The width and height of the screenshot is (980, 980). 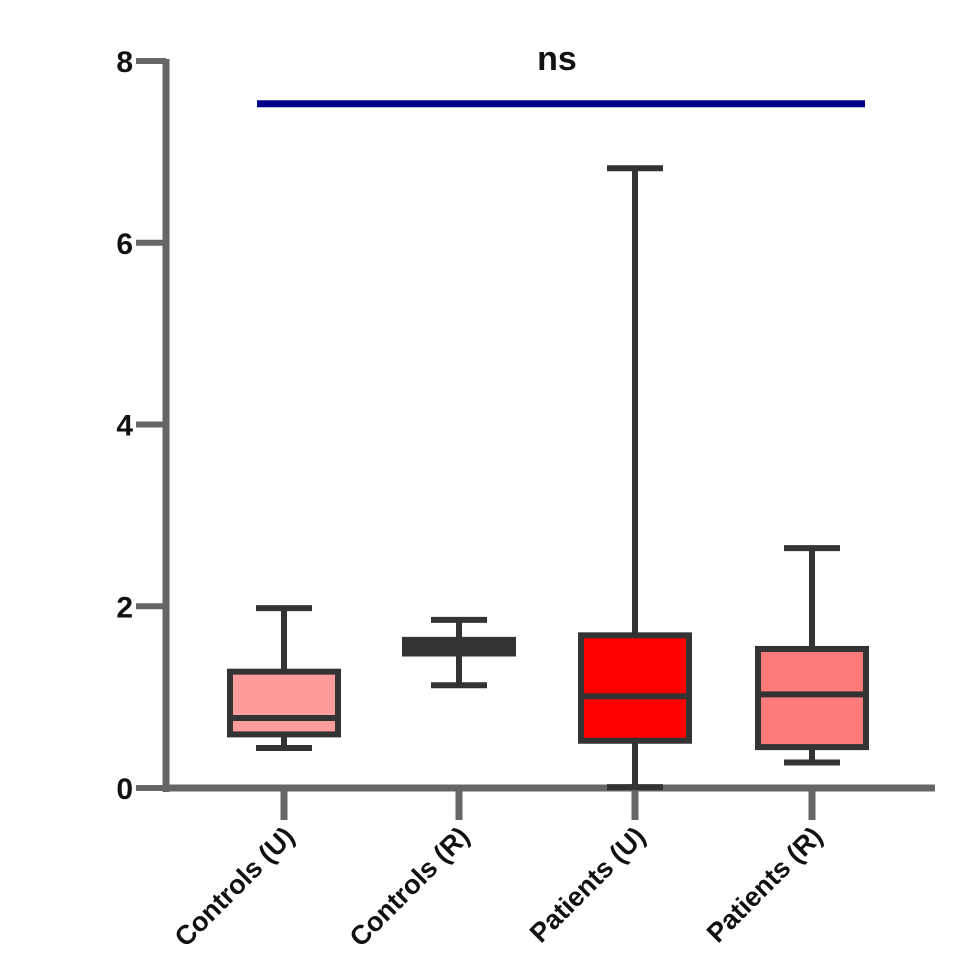 I want to click on y-tick-label: 2, so click(x=124, y=607).